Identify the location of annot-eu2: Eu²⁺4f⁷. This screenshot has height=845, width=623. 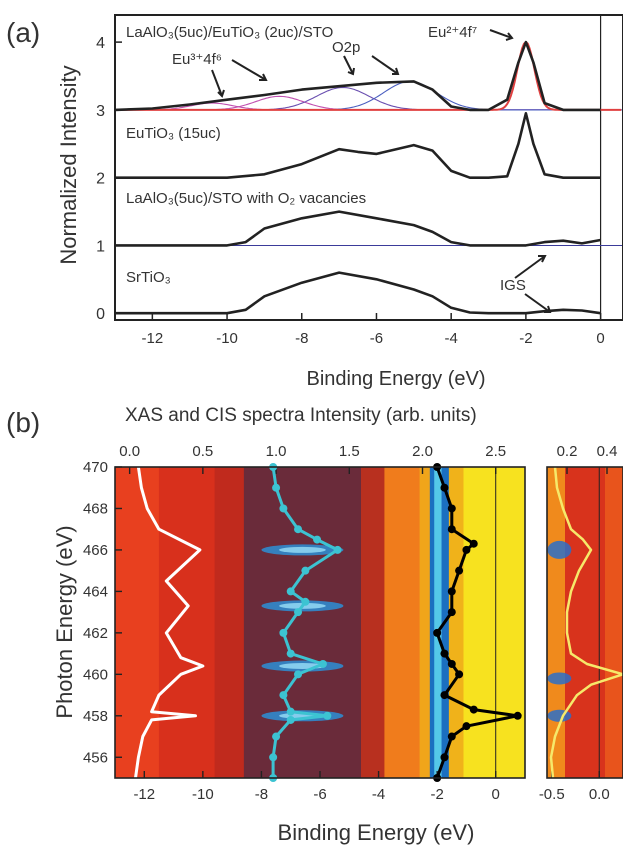
(452, 32).